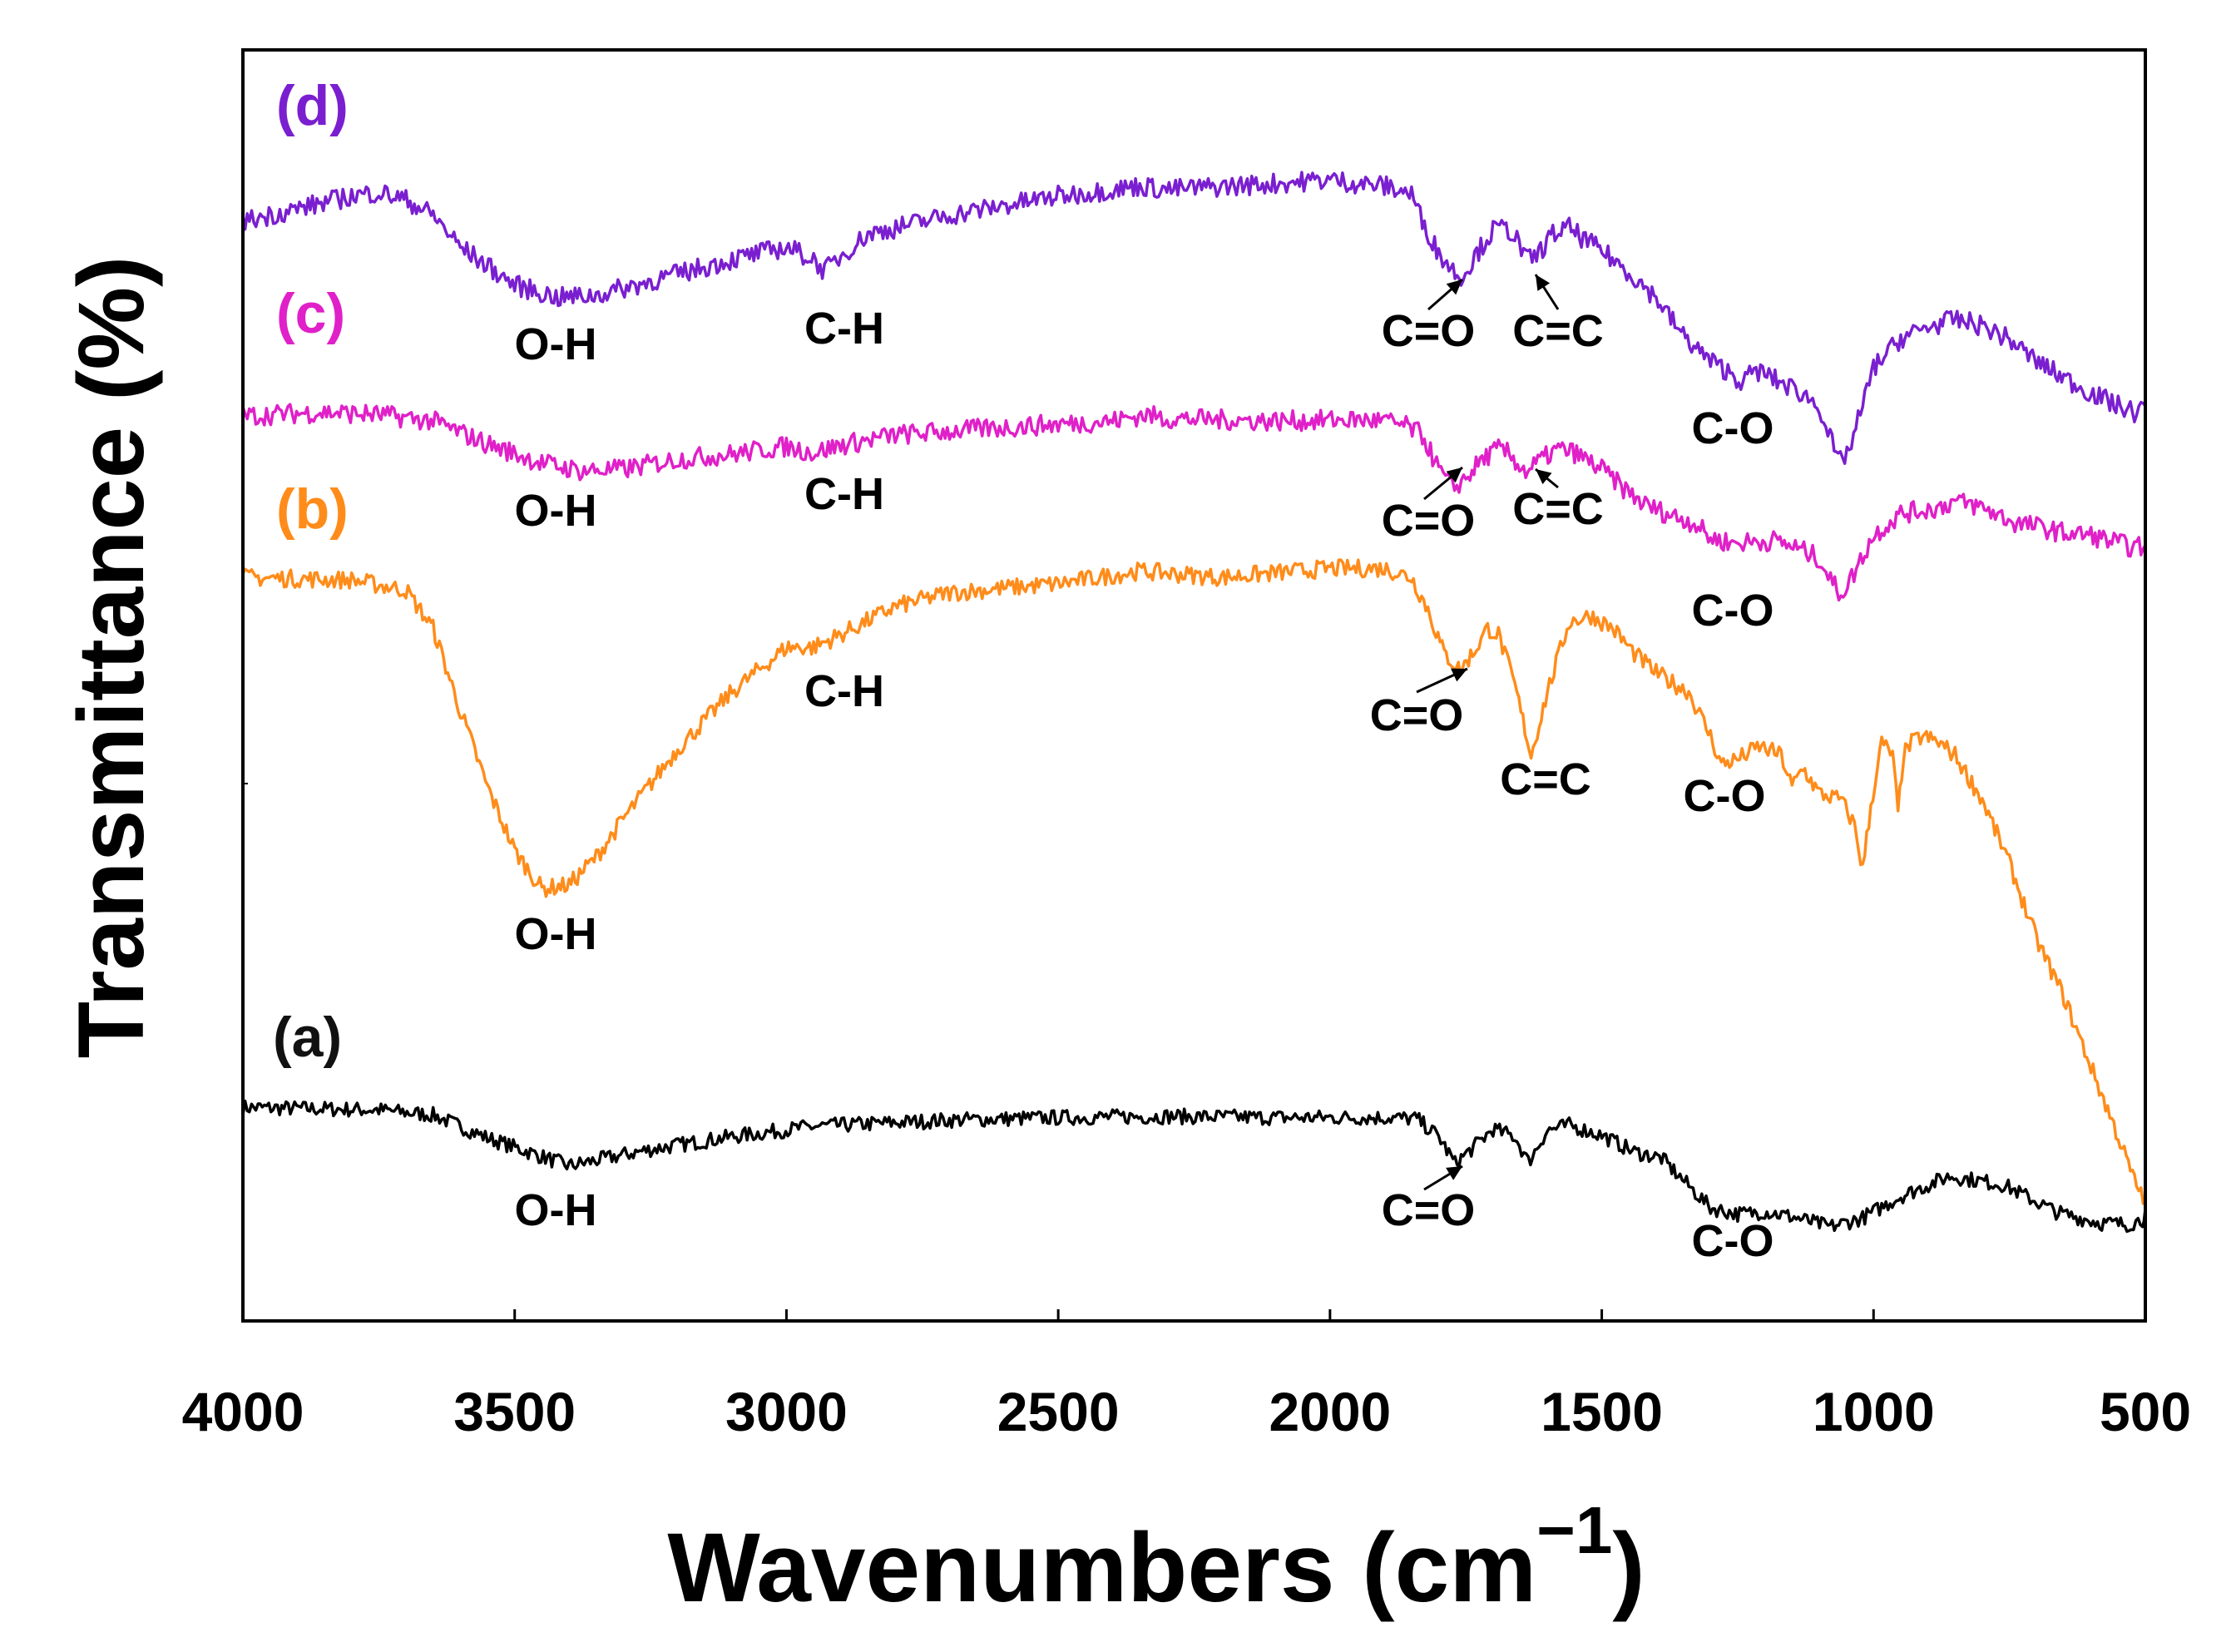  Describe the element at coordinates (1102, 1568) in the screenshot. I see `x-axis-title-main: Wavenumbers (cm` at that location.